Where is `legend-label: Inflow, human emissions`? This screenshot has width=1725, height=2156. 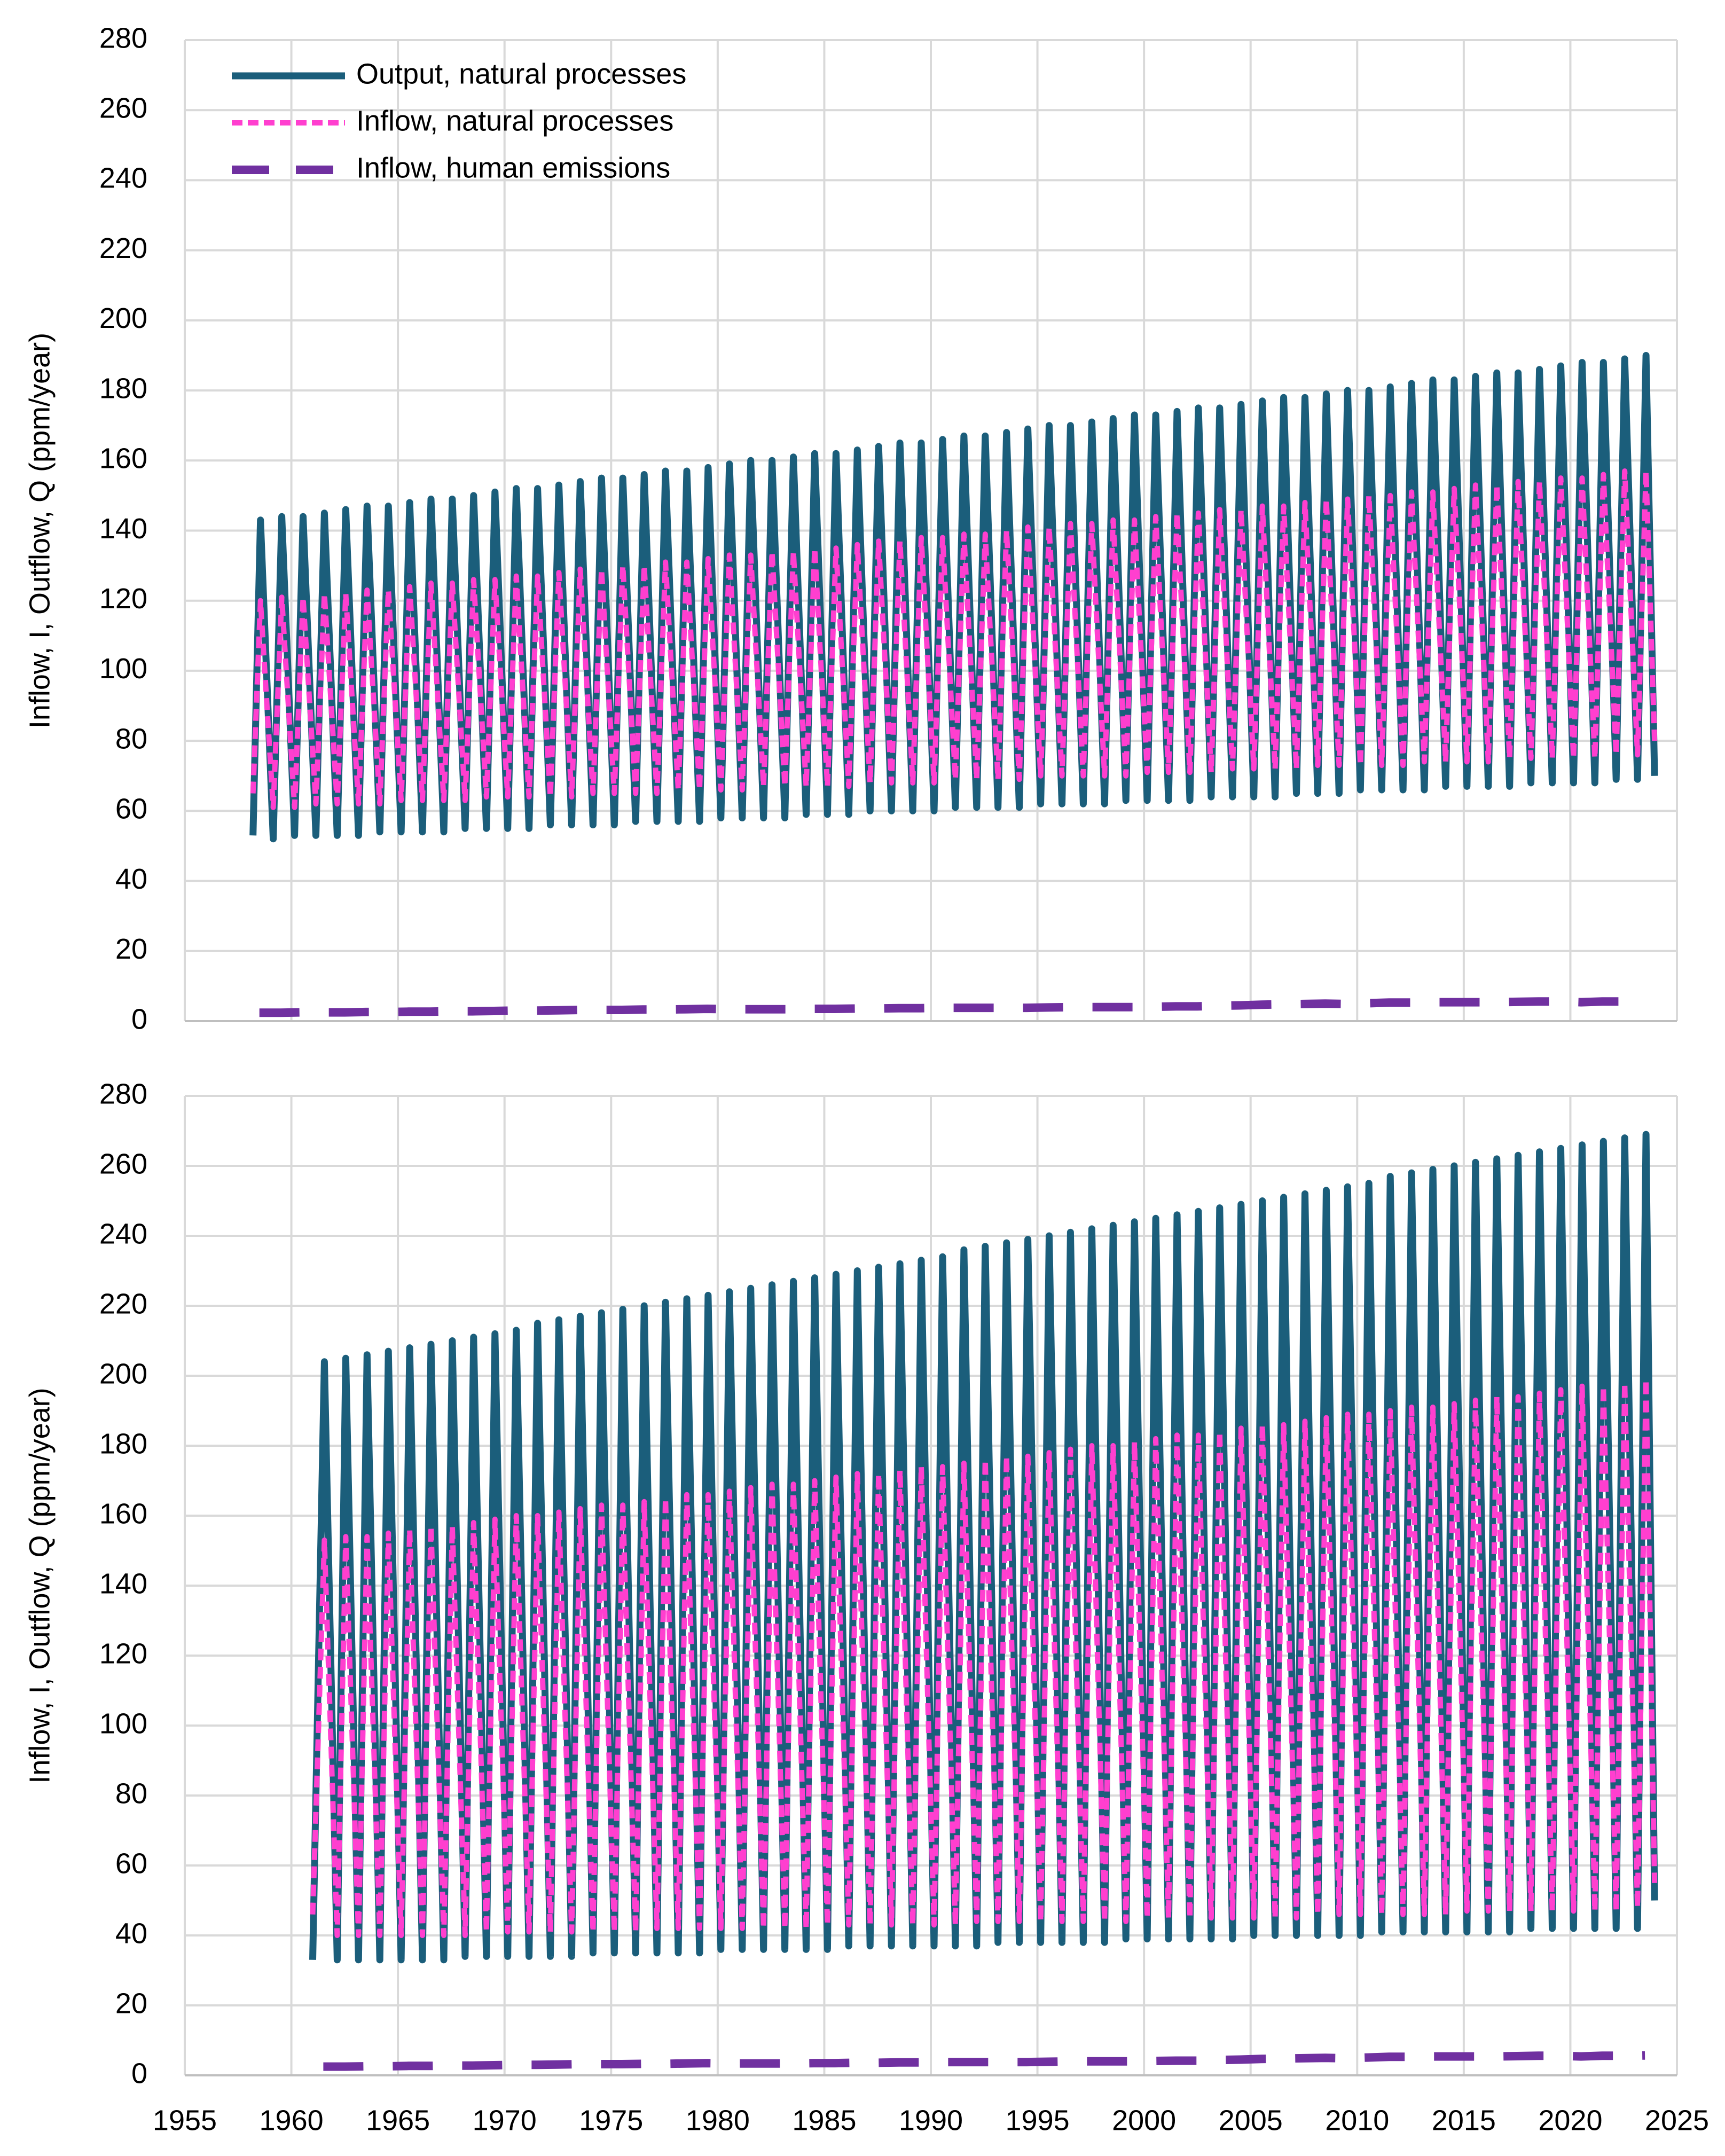
legend-label: Inflow, human emissions is located at coordinates (513, 168).